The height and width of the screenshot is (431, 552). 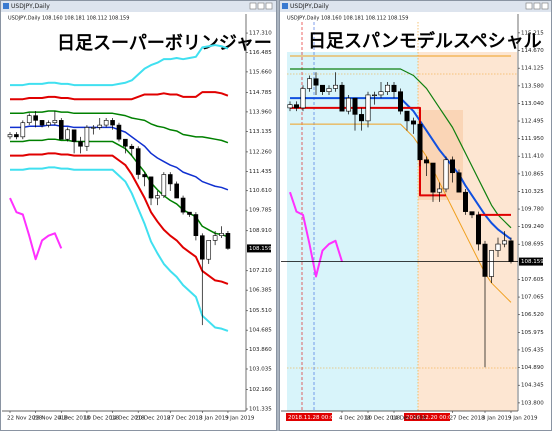 What do you see at coordinates (531, 261) in the screenshot?
I see `price-tag` at bounding box center [531, 261].